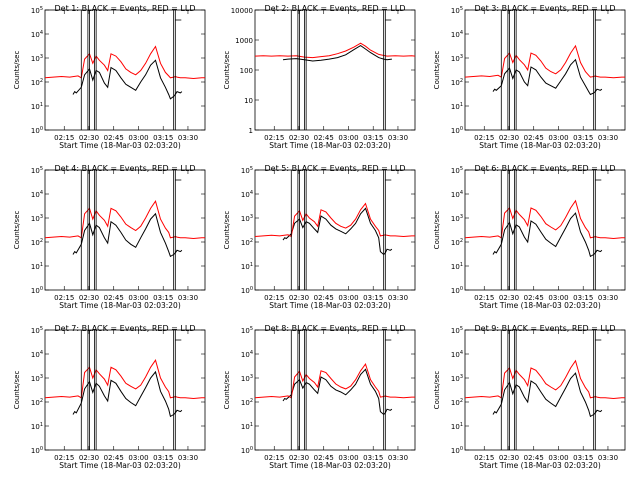 The height and width of the screenshot is (480, 640). What do you see at coordinates (335, 328) in the screenshot?
I see `panel-title: Det 8: BLACK = Events, RED = LLD` at bounding box center [335, 328].